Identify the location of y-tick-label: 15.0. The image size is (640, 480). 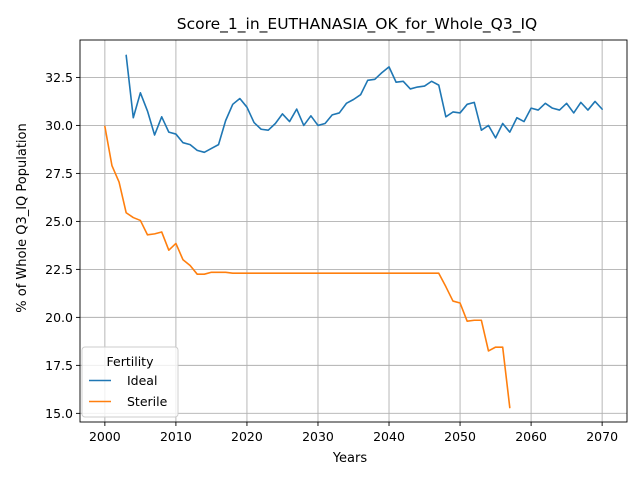
(59, 413).